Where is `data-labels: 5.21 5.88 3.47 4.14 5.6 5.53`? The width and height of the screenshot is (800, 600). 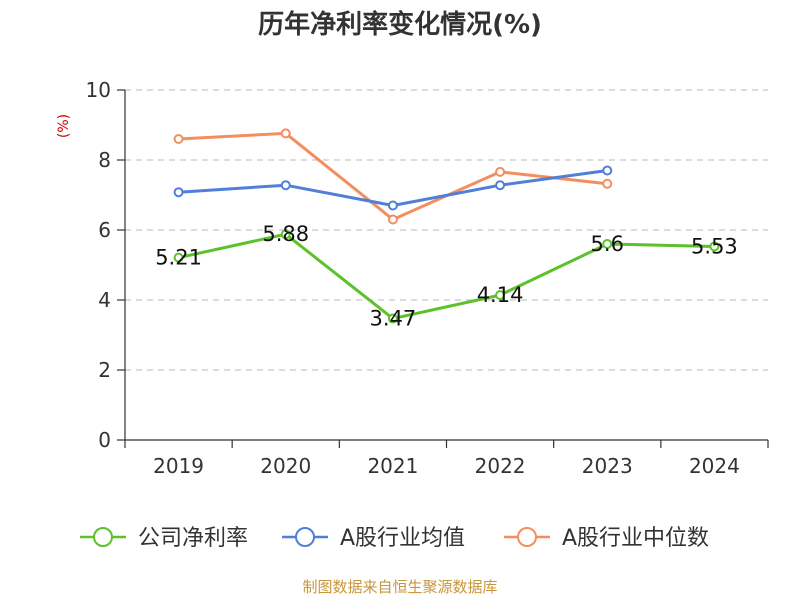
data-labels: 5.21 5.88 3.47 4.14 5.6 5.53 is located at coordinates (446, 276).